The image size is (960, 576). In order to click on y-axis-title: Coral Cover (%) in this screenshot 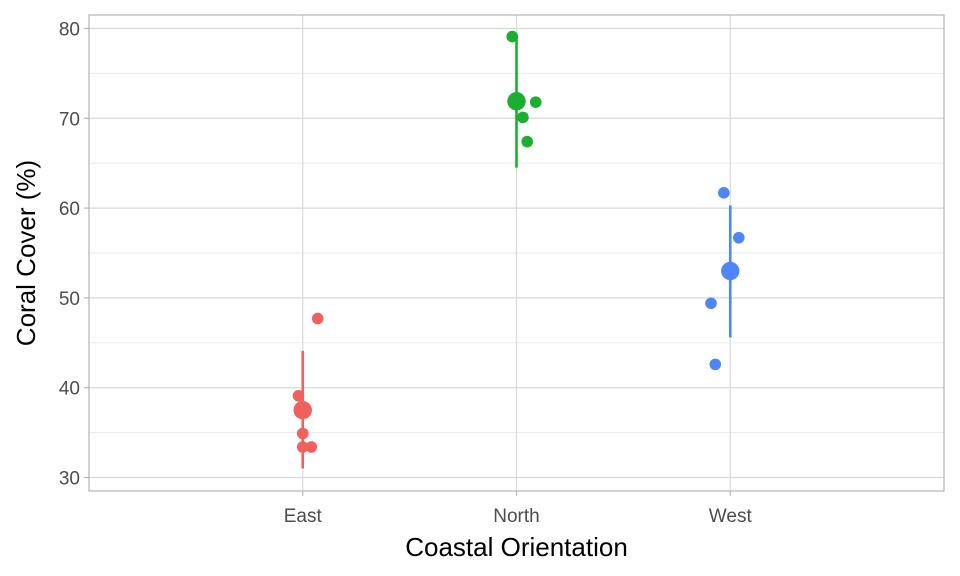, I will do `click(26, 253)`.